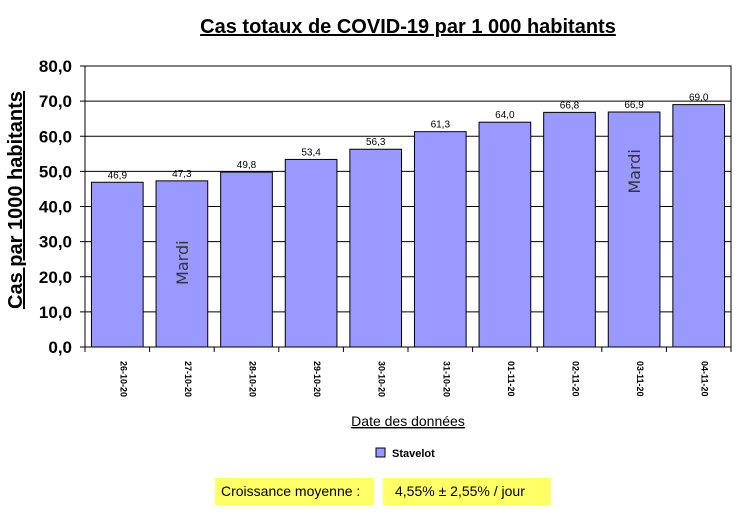 The image size is (747, 513). What do you see at coordinates (253, 379) in the screenshot?
I see `x-tick-label: 28-10-20` at bounding box center [253, 379].